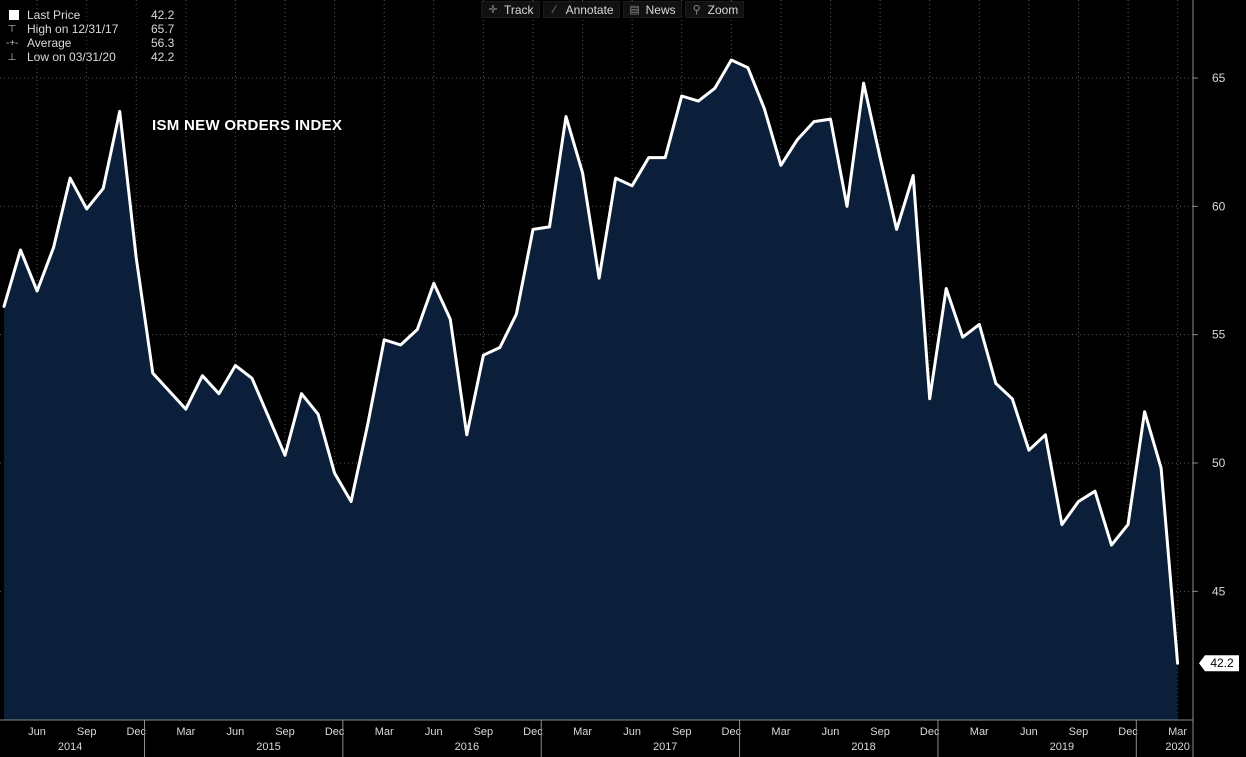  I want to click on x-year-label: 2015, so click(268, 747).